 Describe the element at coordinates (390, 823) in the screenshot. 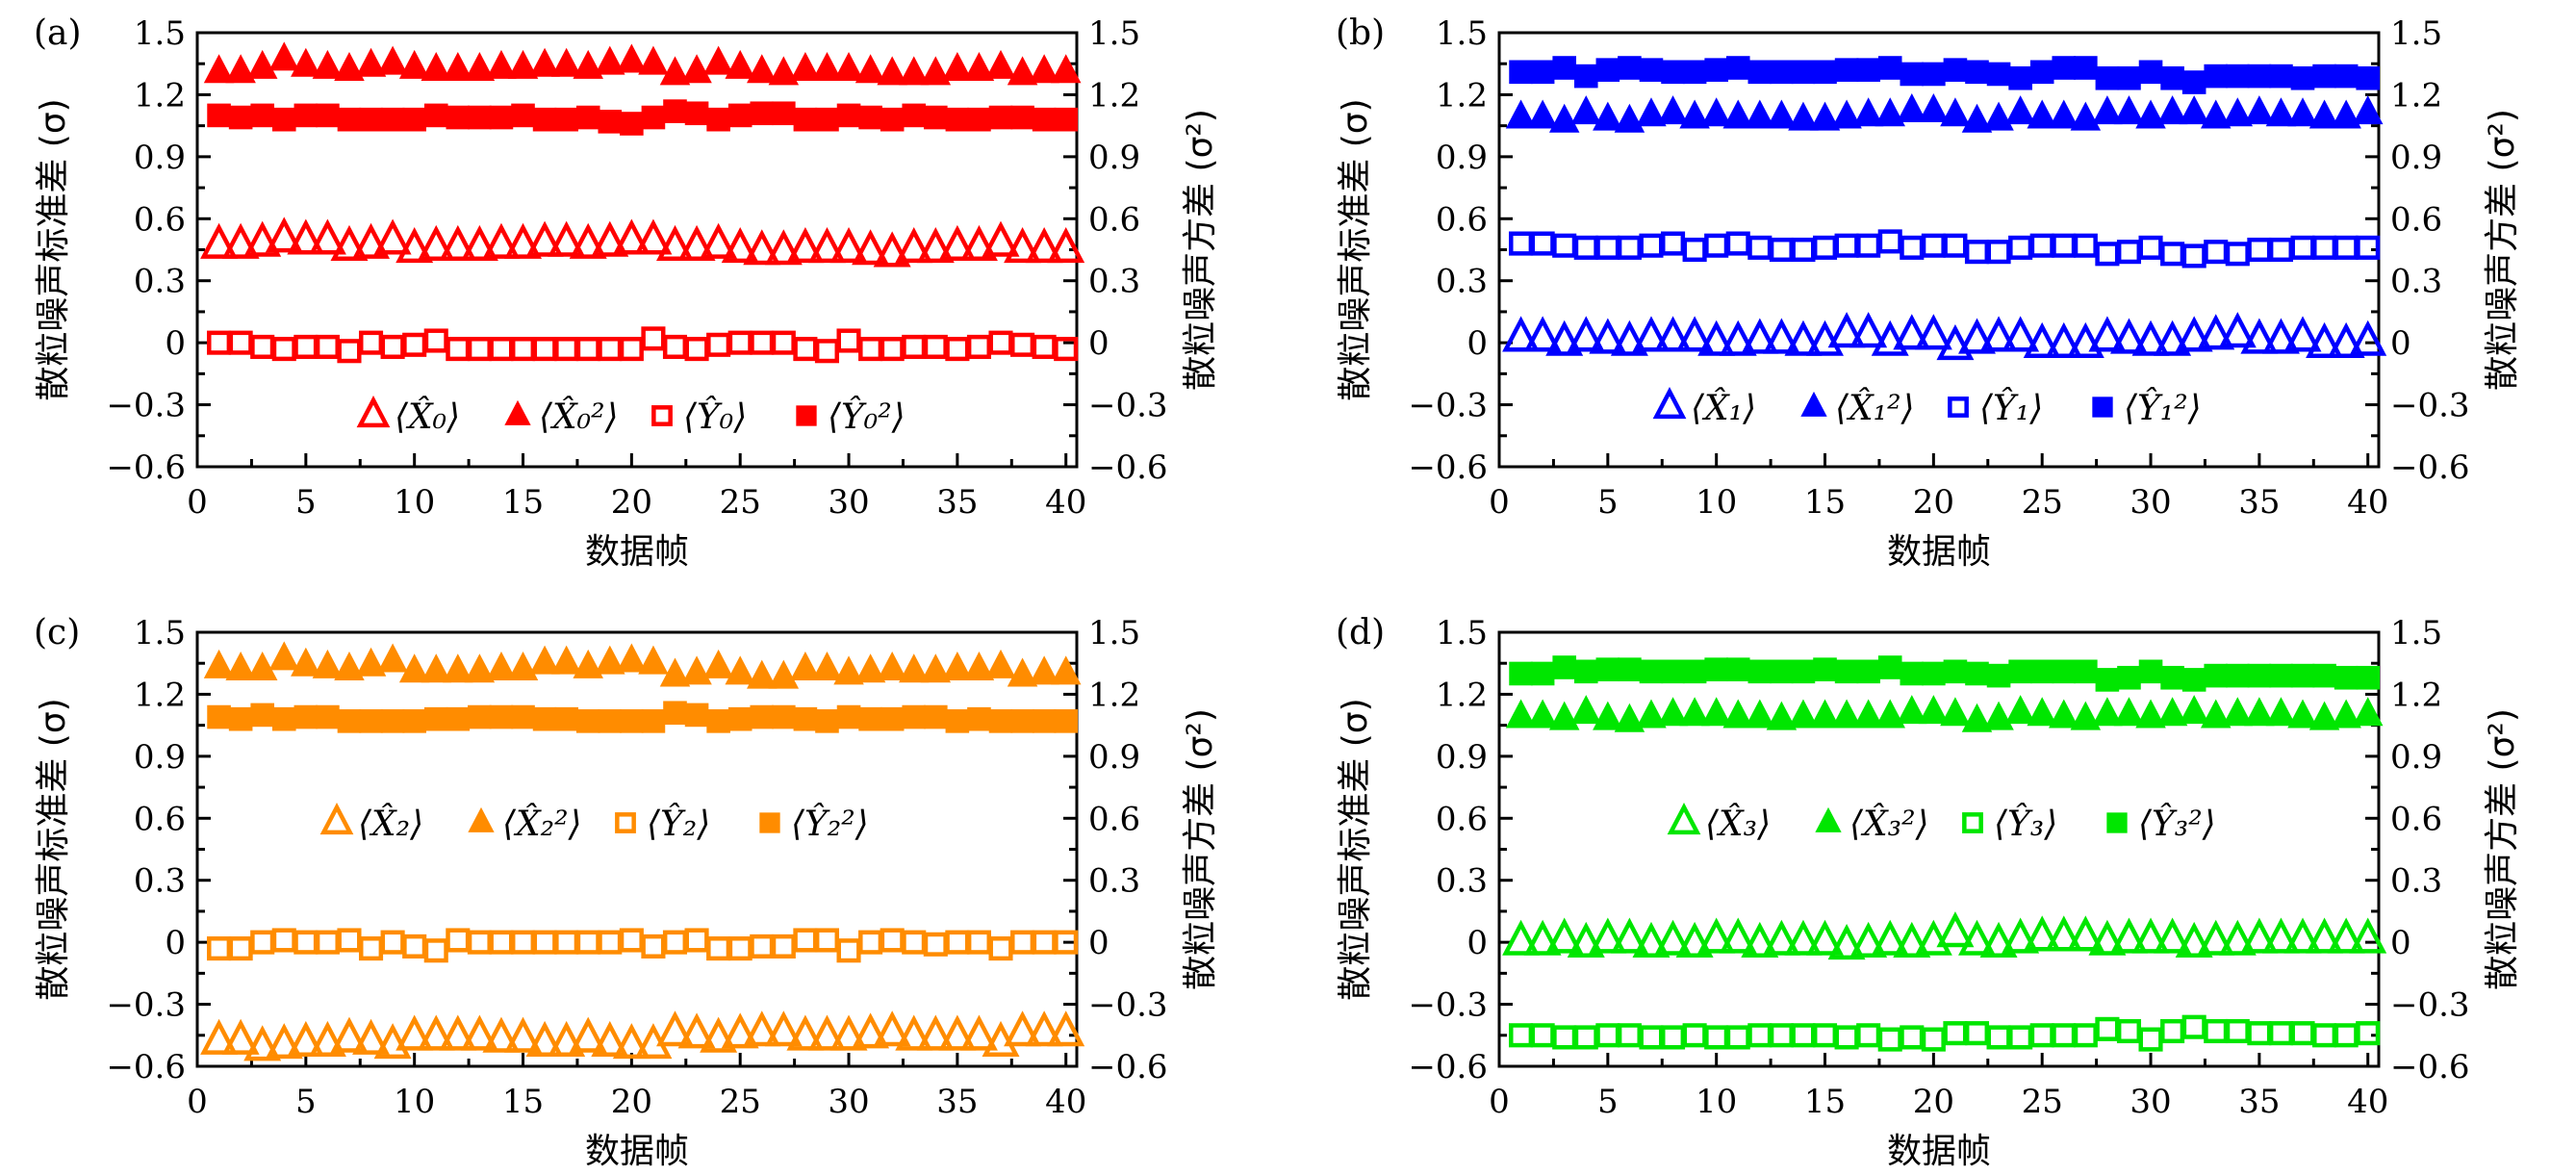

I see `legend-label: ⟨X̂₂⟩` at that location.